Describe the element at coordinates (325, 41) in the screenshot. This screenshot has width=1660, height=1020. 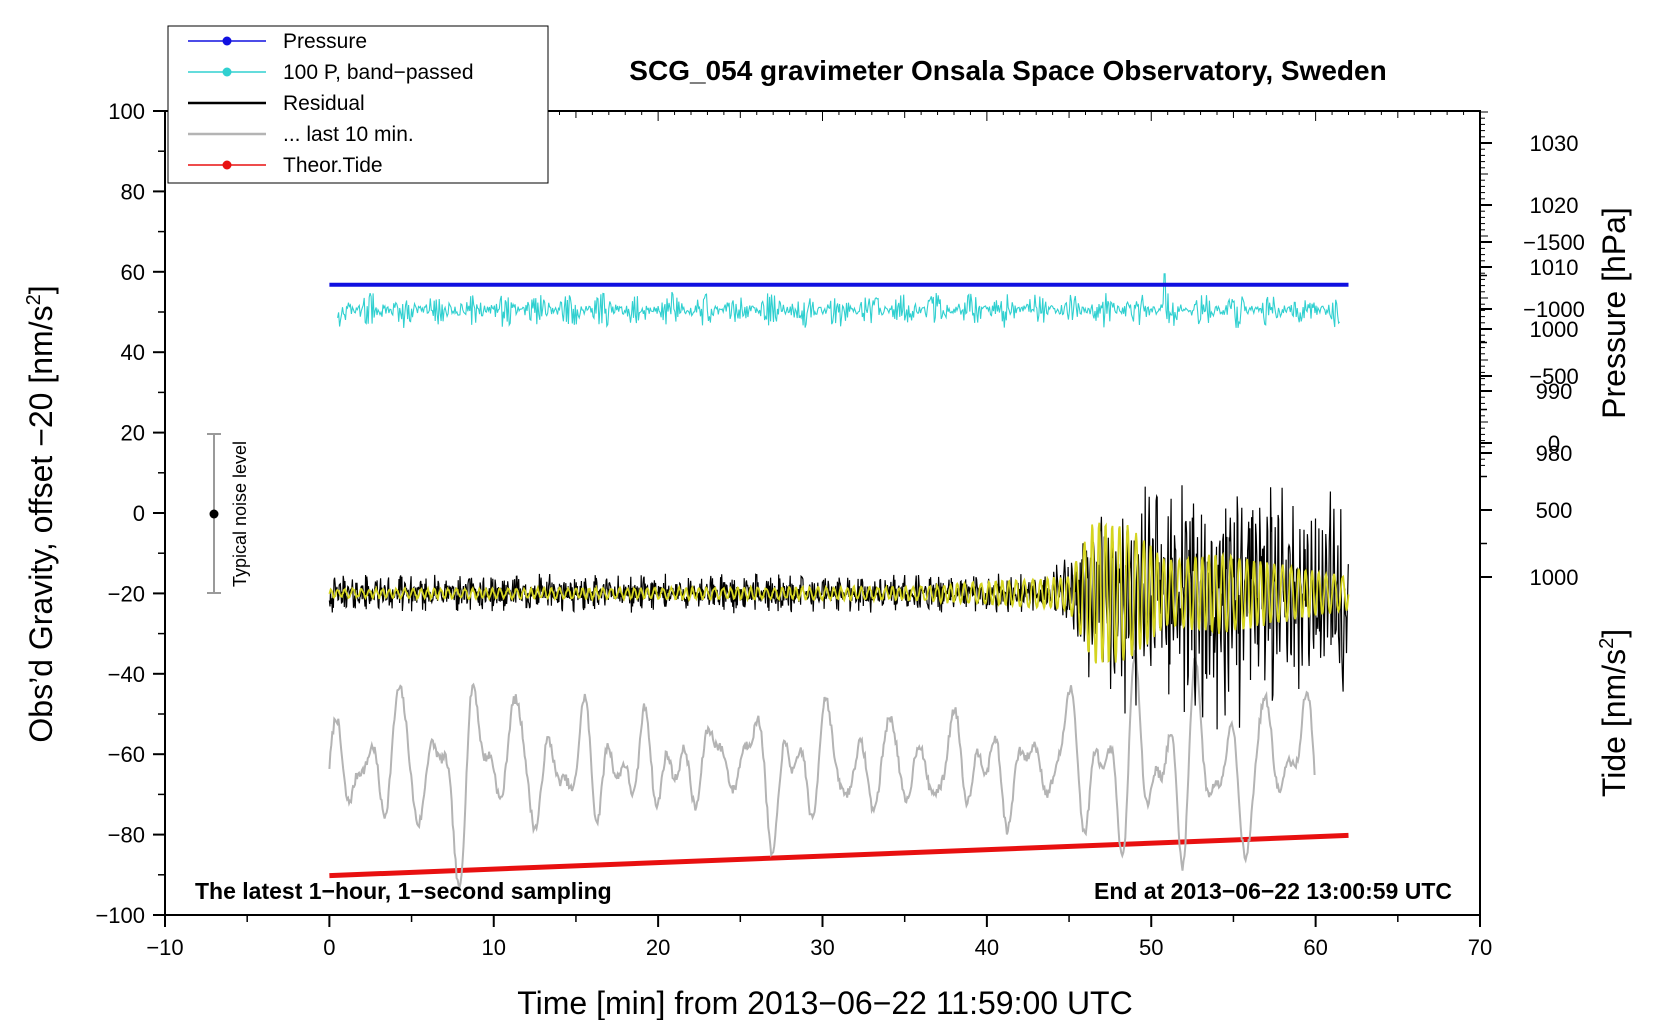
I see `legend-label: Pressure` at that location.